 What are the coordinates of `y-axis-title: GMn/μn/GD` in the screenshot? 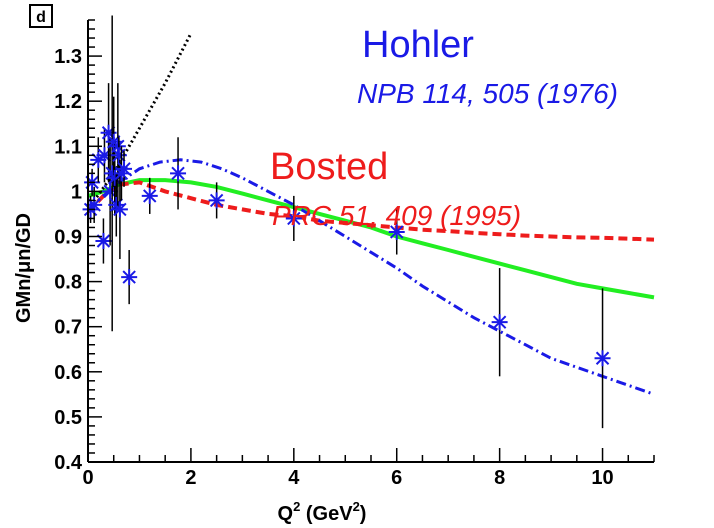 It's located at (24, 268).